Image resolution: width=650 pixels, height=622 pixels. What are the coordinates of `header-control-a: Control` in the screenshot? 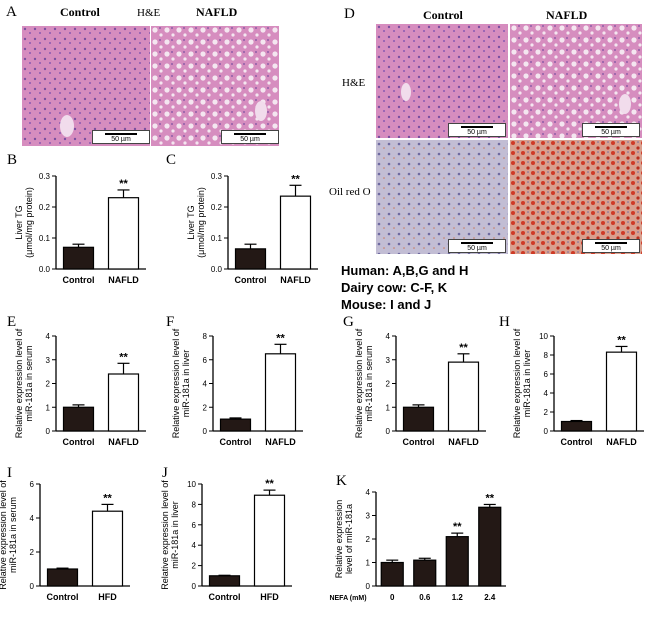 It's located at (80, 12).